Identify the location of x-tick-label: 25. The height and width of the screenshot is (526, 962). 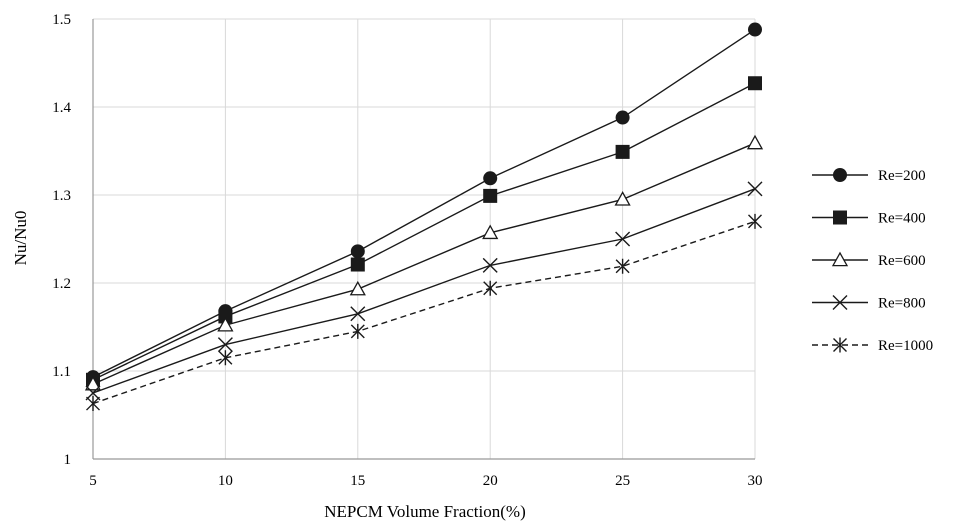
(622, 481).